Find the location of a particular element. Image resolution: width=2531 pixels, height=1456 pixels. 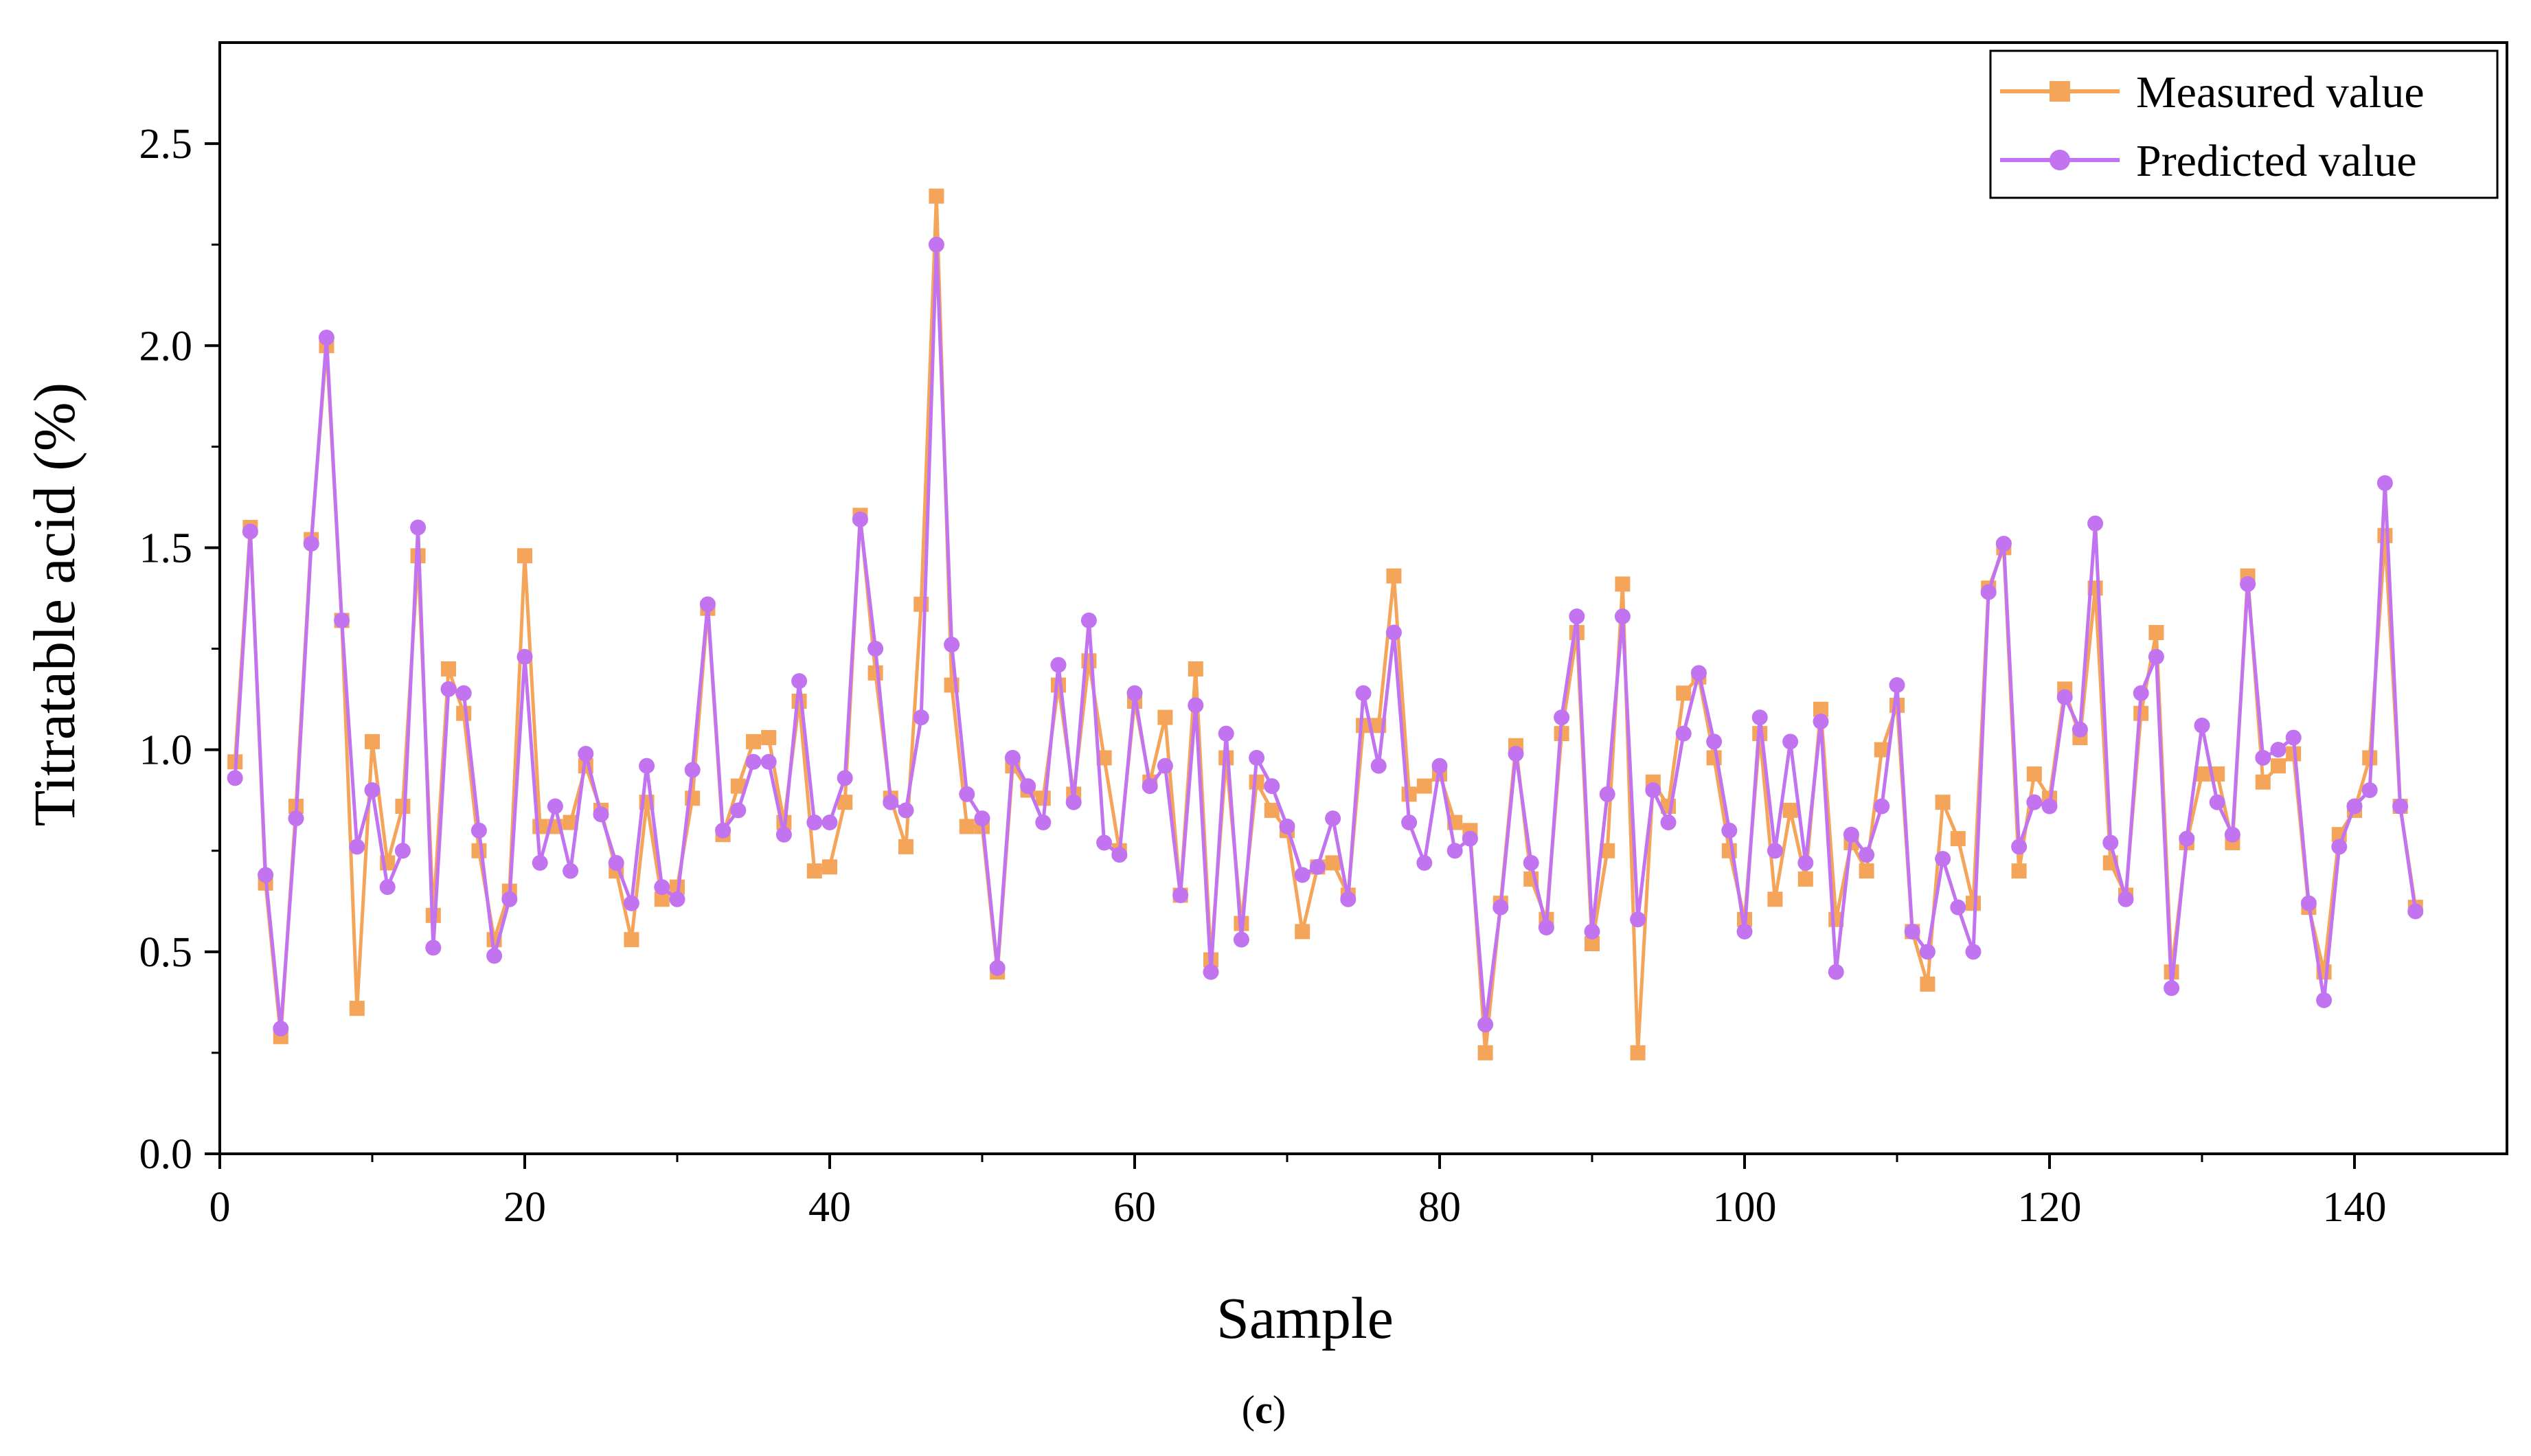

legend-label-measured: Measured value is located at coordinates (2280, 92).